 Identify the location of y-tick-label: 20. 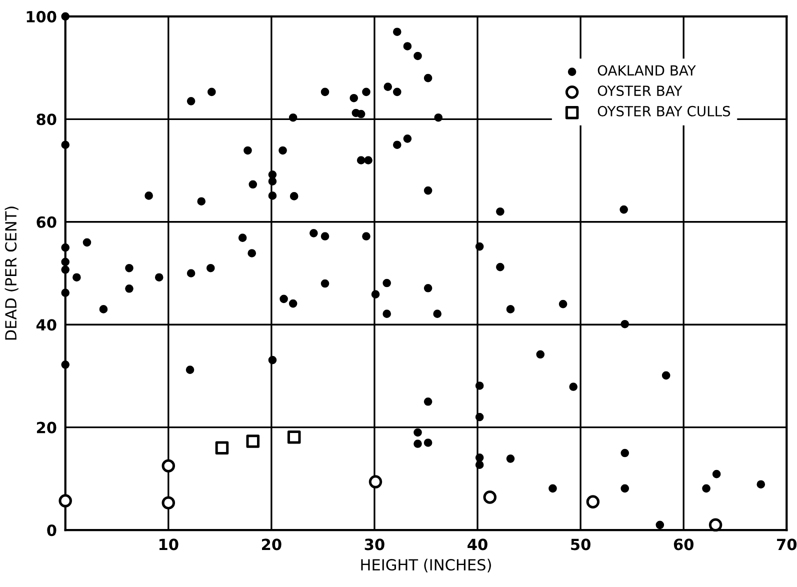
(46, 428).